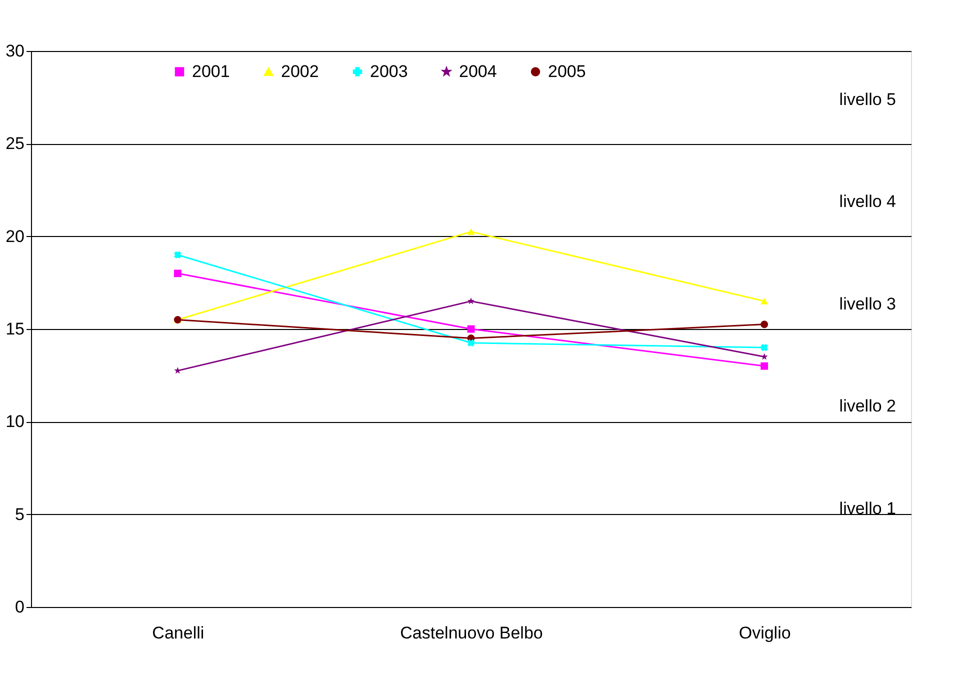 This screenshot has height=684, width=975. Describe the element at coordinates (867, 508) in the screenshot. I see `annotation: livello 1` at that location.